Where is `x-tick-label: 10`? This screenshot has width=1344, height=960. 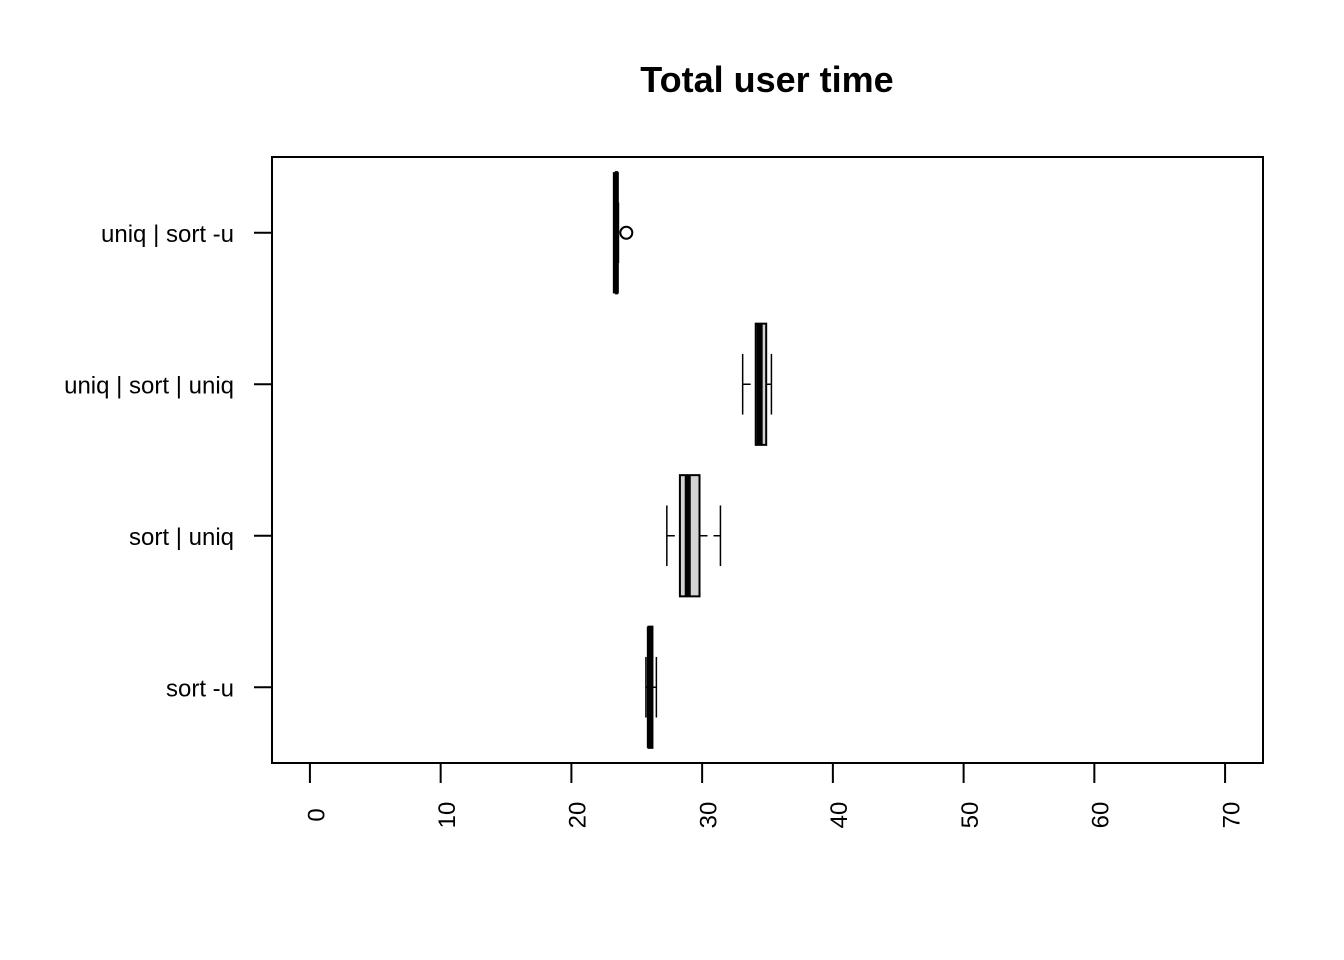 x-tick-label: 10 is located at coordinates (447, 815).